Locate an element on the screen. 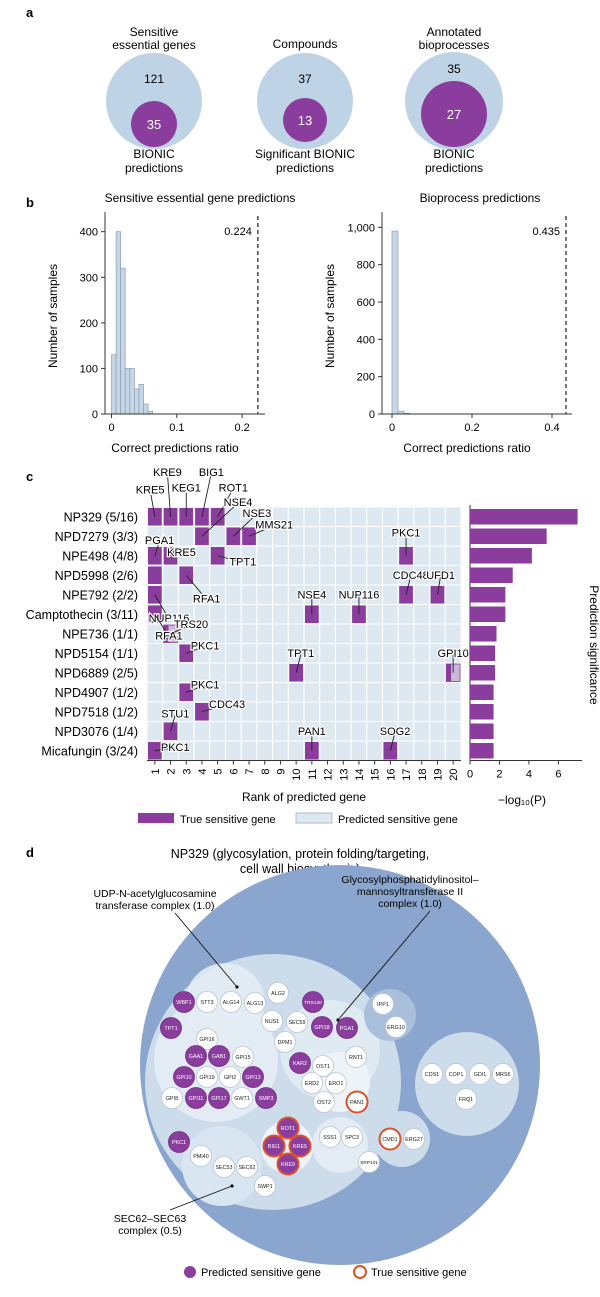 Image resolution: width=600 pixels, height=1297 pixels. pack-node-label: GPI19 is located at coordinates (206, 1078).